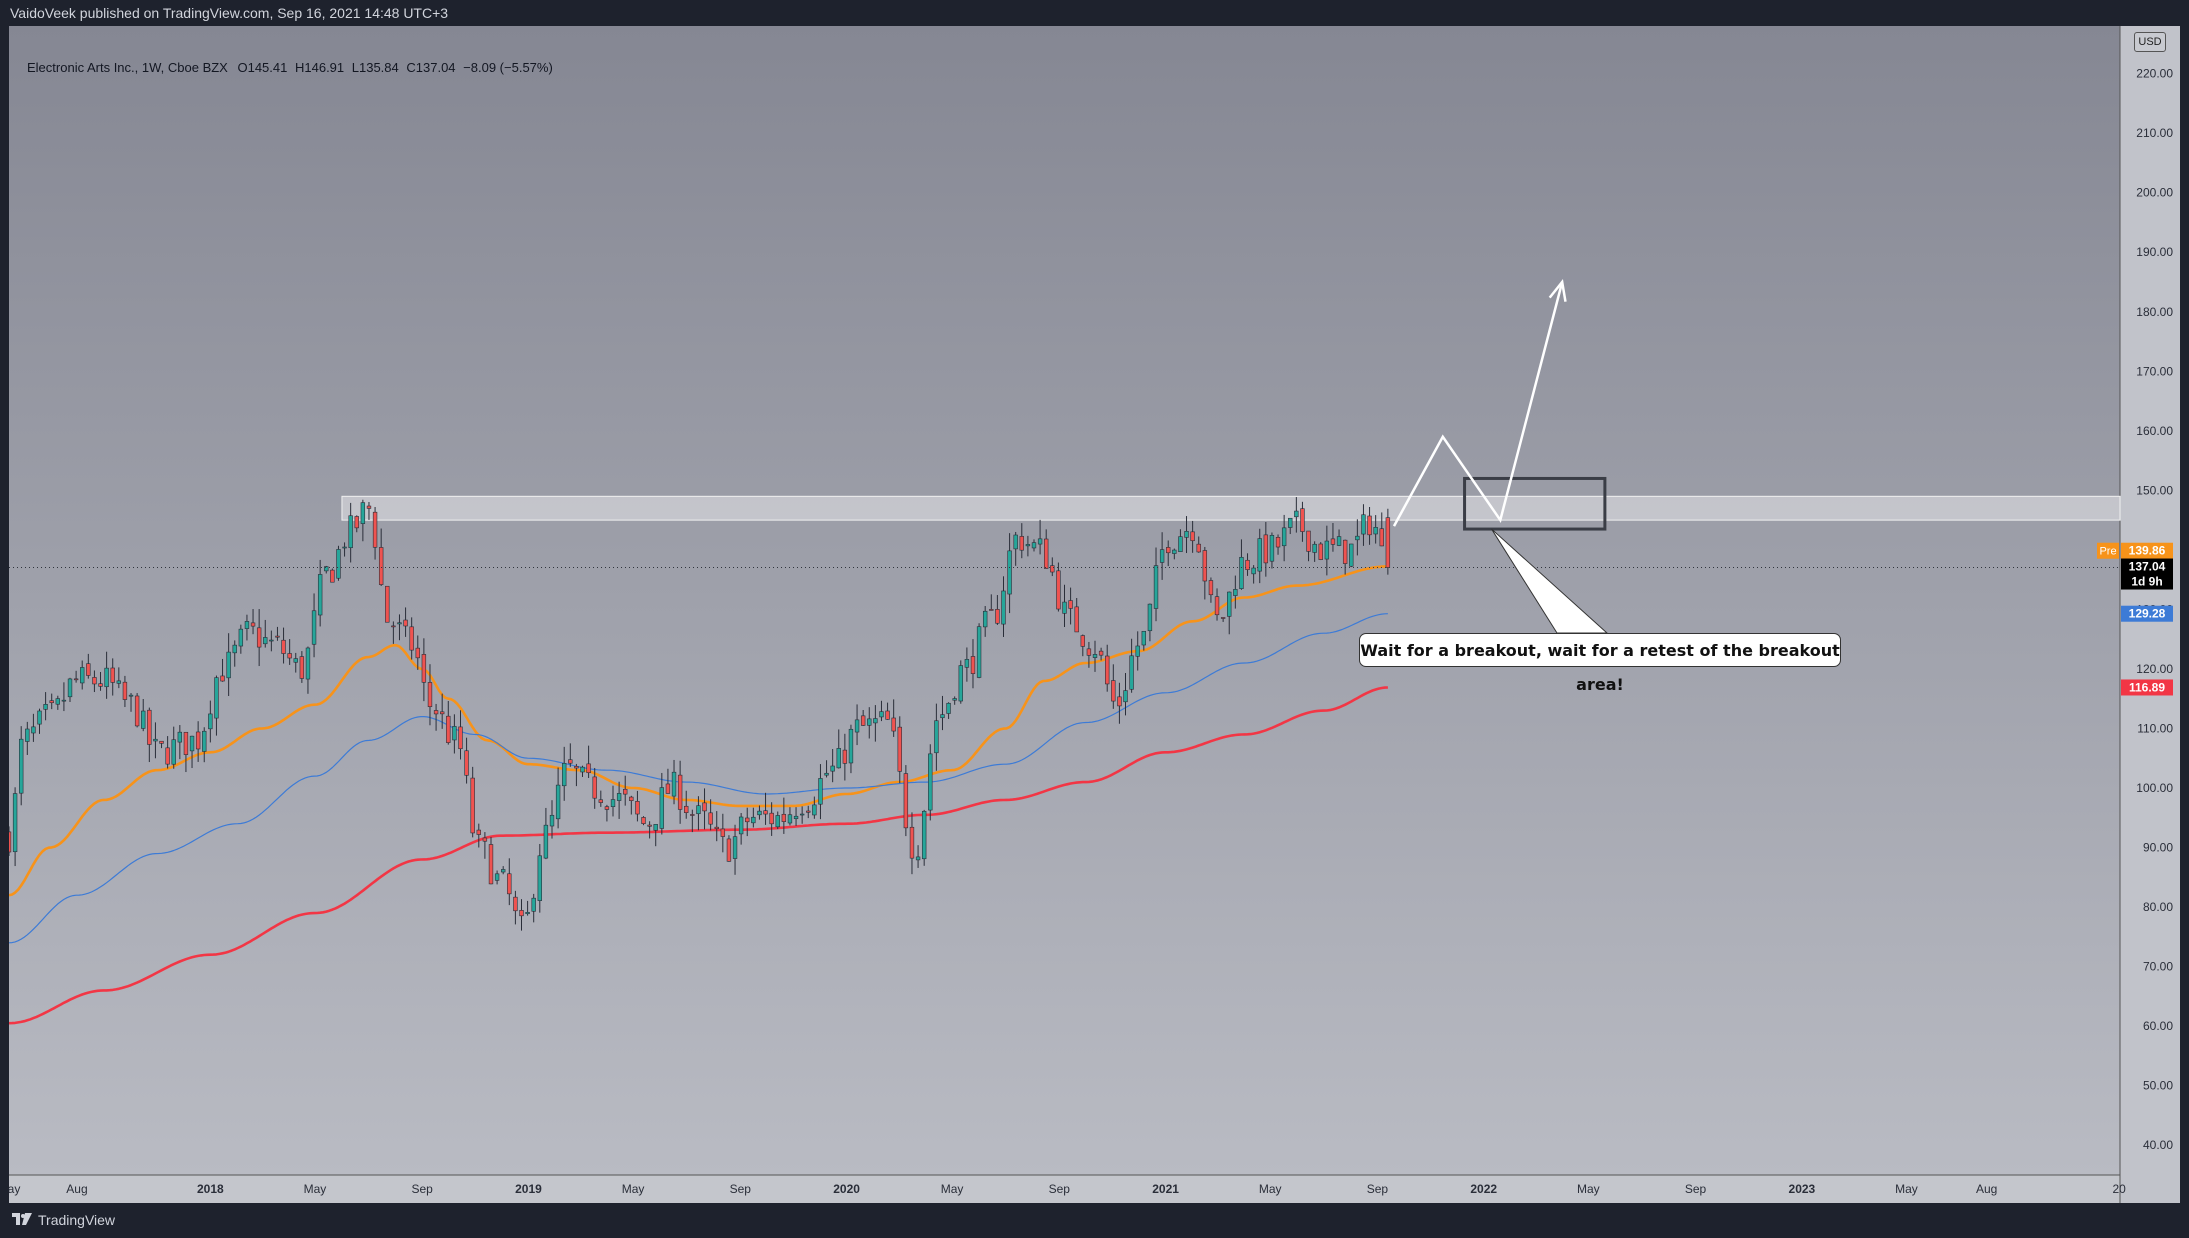  What do you see at coordinates (1478, 404) in the screenshot?
I see `projected-path` at bounding box center [1478, 404].